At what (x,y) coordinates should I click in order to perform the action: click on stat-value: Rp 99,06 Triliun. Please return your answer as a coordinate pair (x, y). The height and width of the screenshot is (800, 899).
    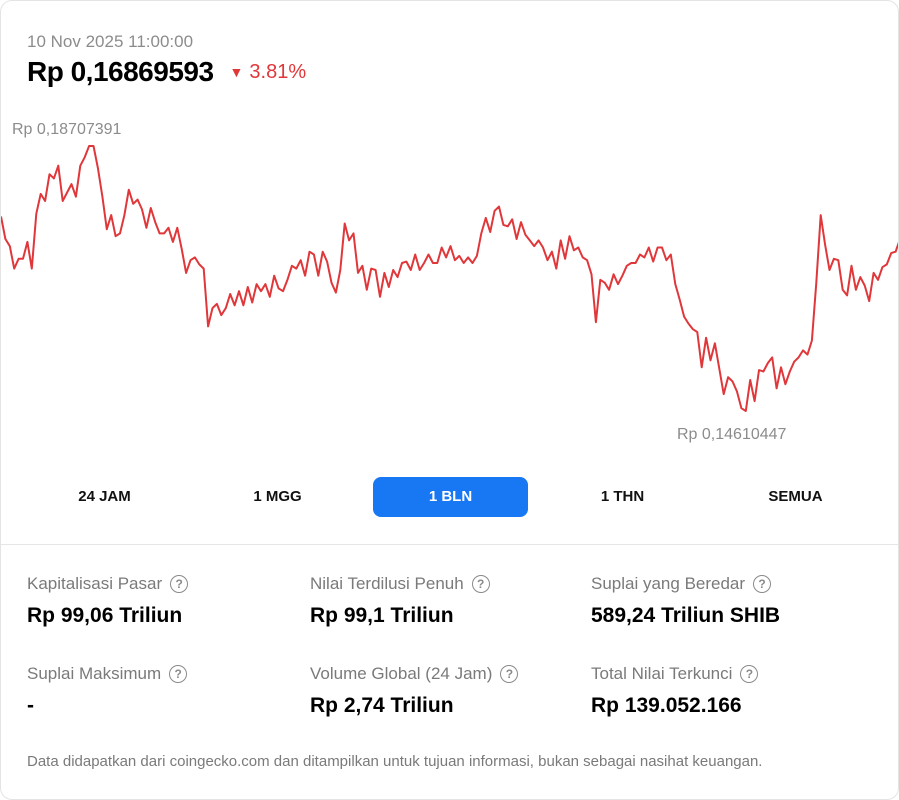
    Looking at the image, I should click on (105, 615).